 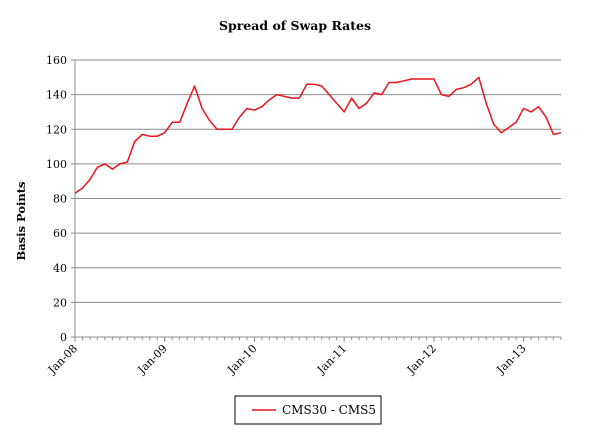 What do you see at coordinates (152, 359) in the screenshot?
I see `x-tick-label: Jan-09` at bounding box center [152, 359].